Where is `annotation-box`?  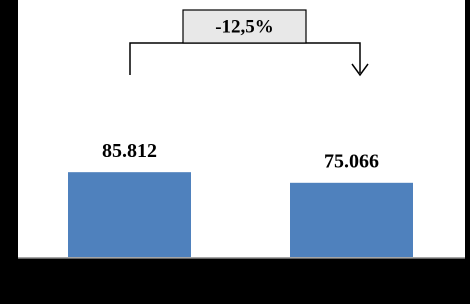
annotation-box is located at coordinates (244, 26).